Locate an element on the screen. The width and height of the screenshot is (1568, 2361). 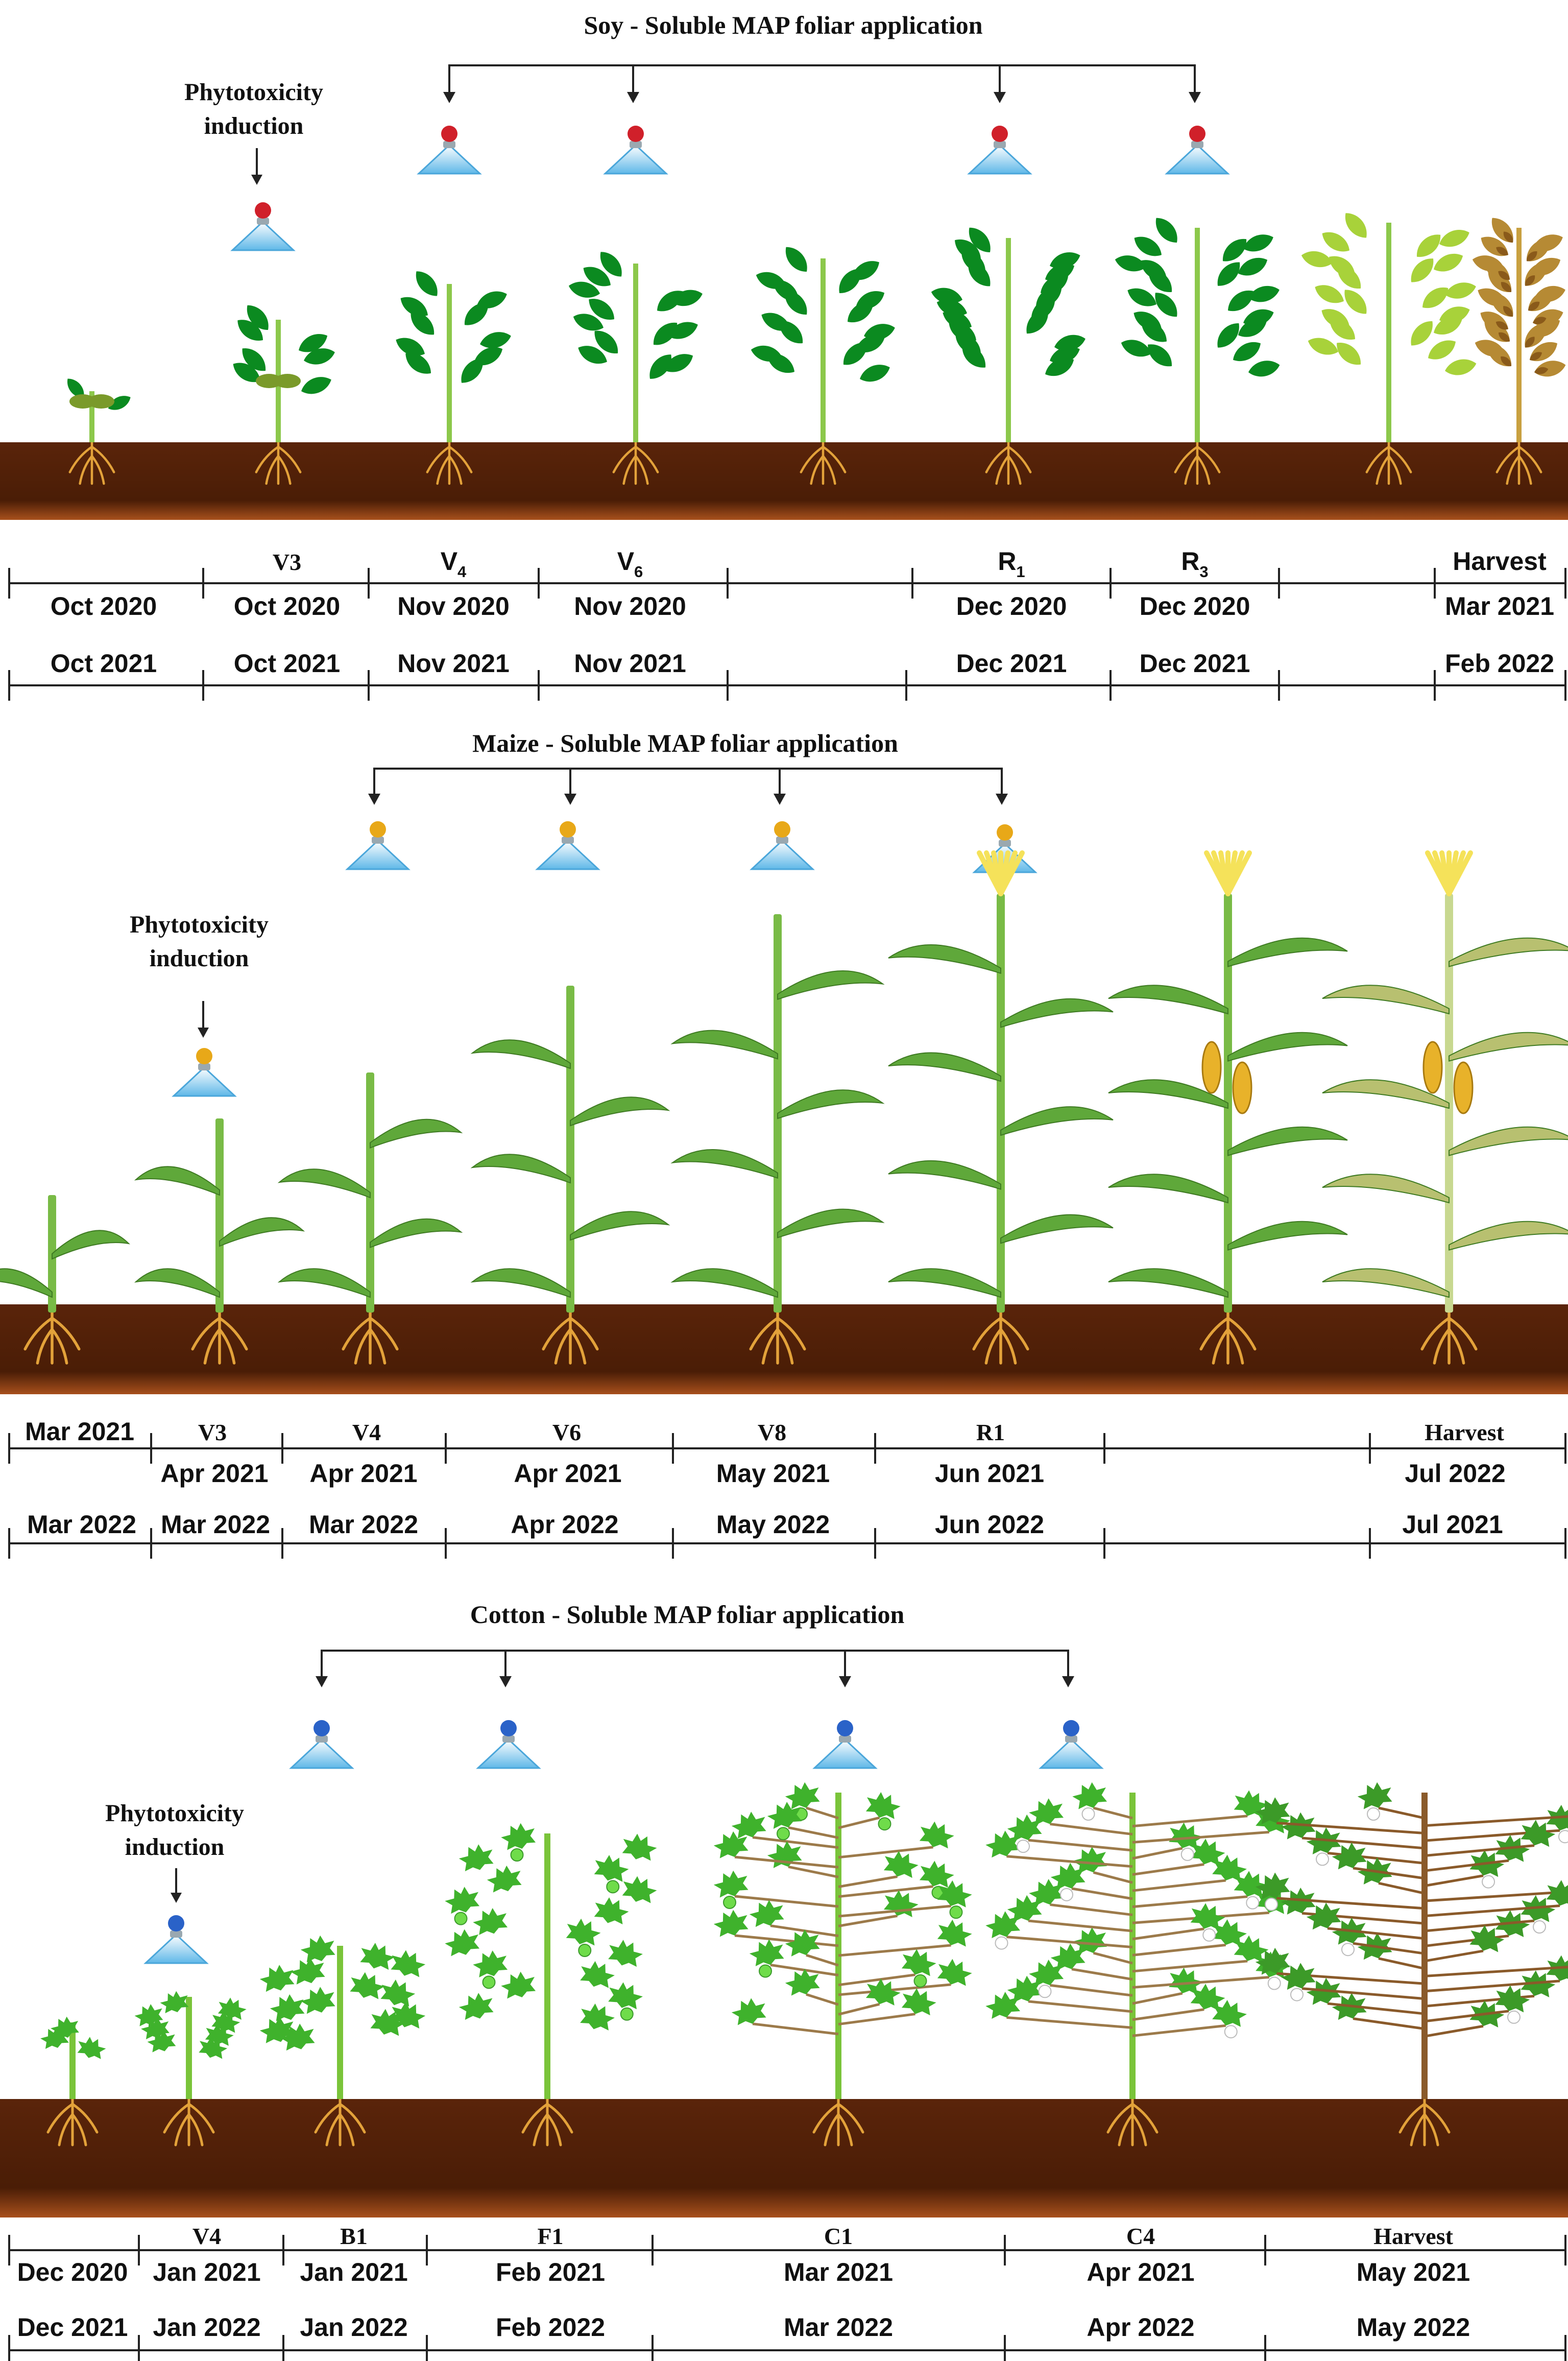
soy-phyto-label-2: induction is located at coordinates (254, 125).